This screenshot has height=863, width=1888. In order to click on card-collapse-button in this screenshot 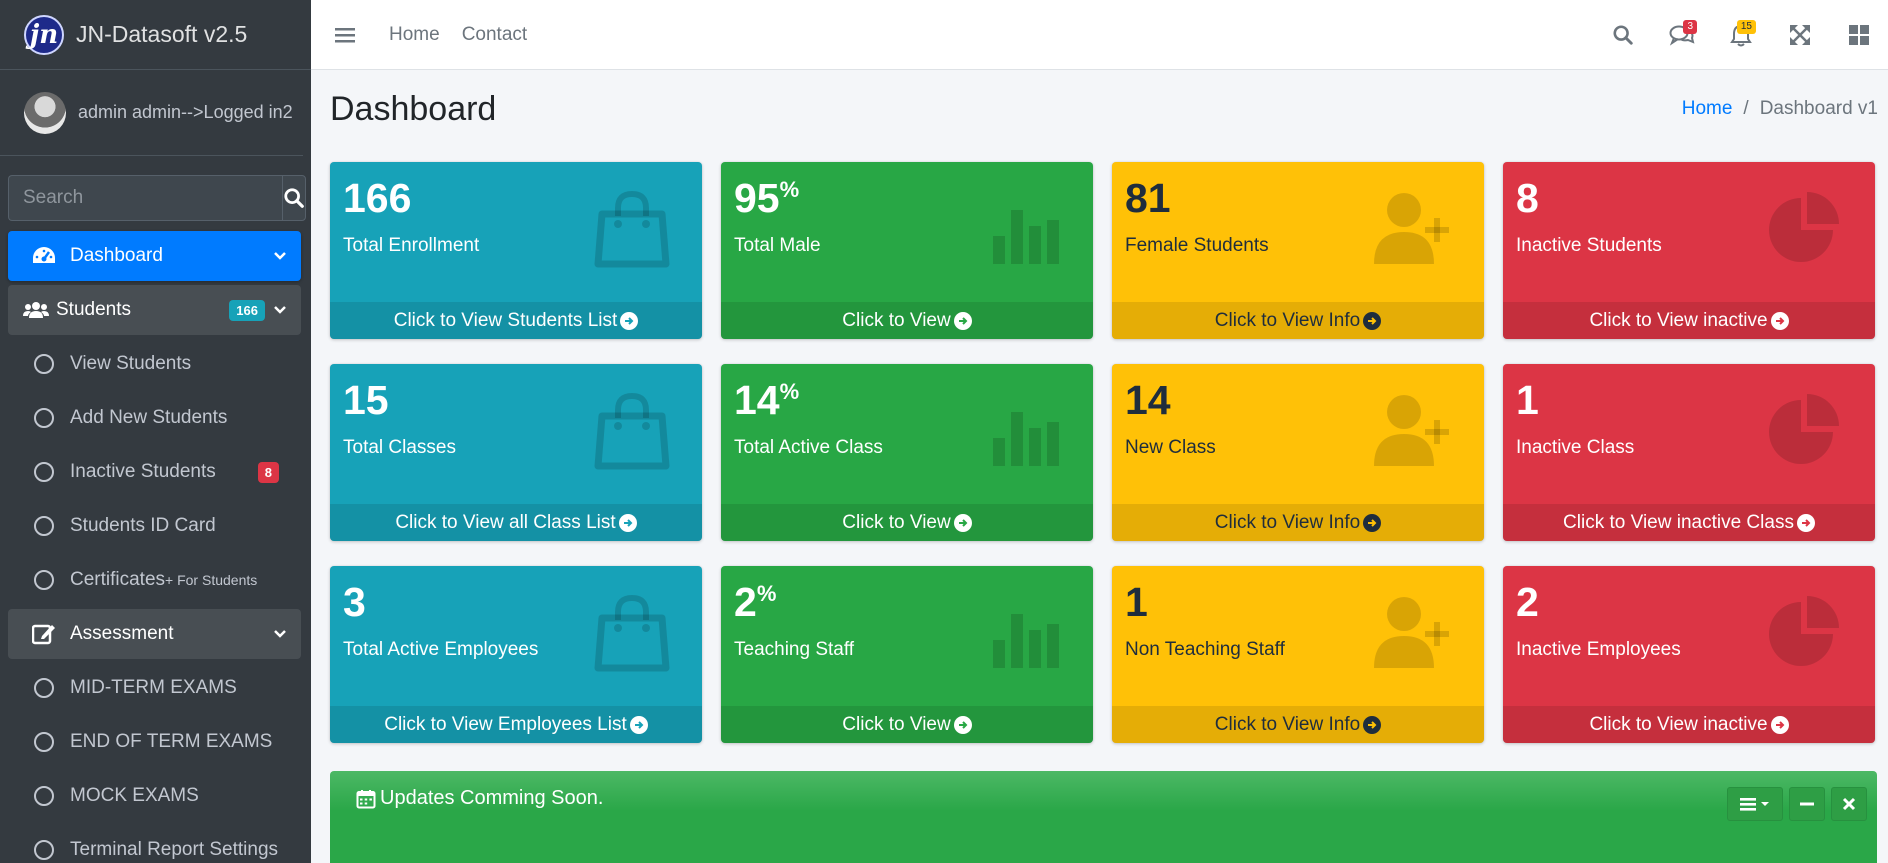, I will do `click(1807, 804)`.